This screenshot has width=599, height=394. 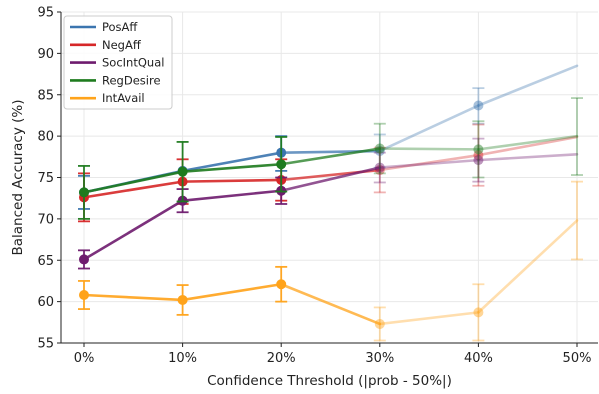 I want to click on legend-label-regdesire: RegDesire, so click(x=131, y=80).